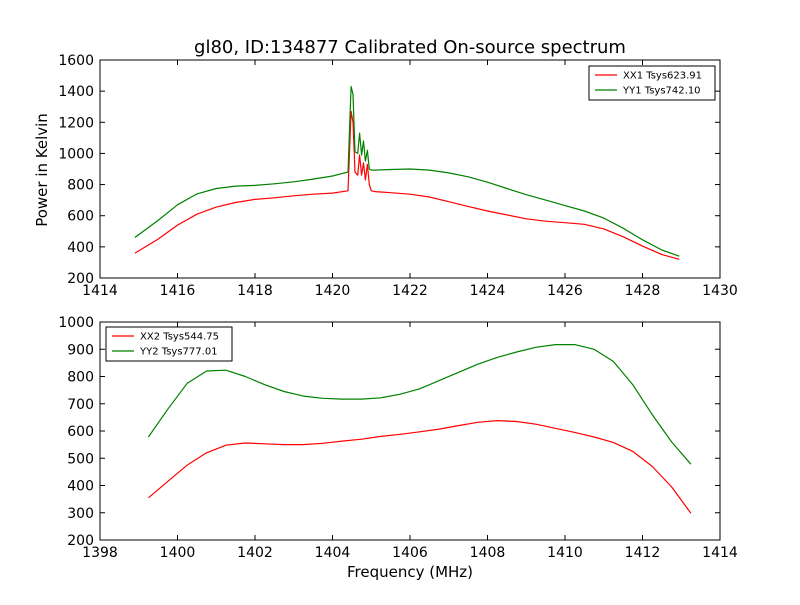 The height and width of the screenshot is (605, 800). I want to click on legend-label: YY1 Tsys742.10, so click(661, 91).